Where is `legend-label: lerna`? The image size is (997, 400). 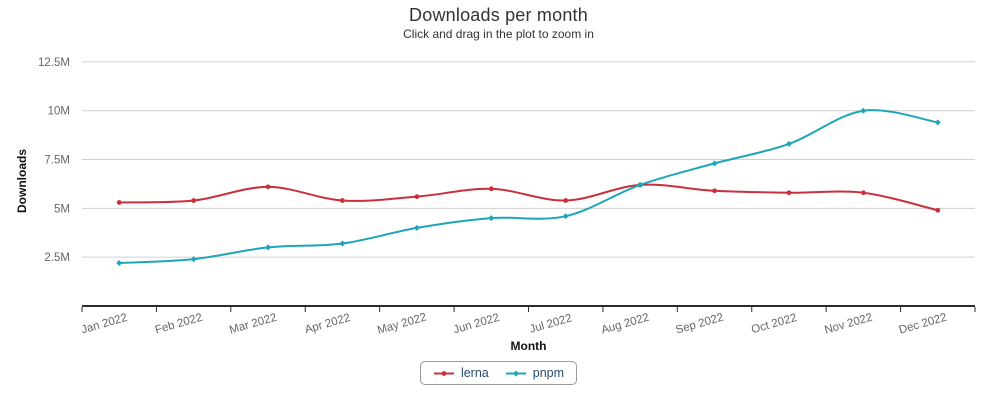 legend-label: lerna is located at coordinates (474, 373).